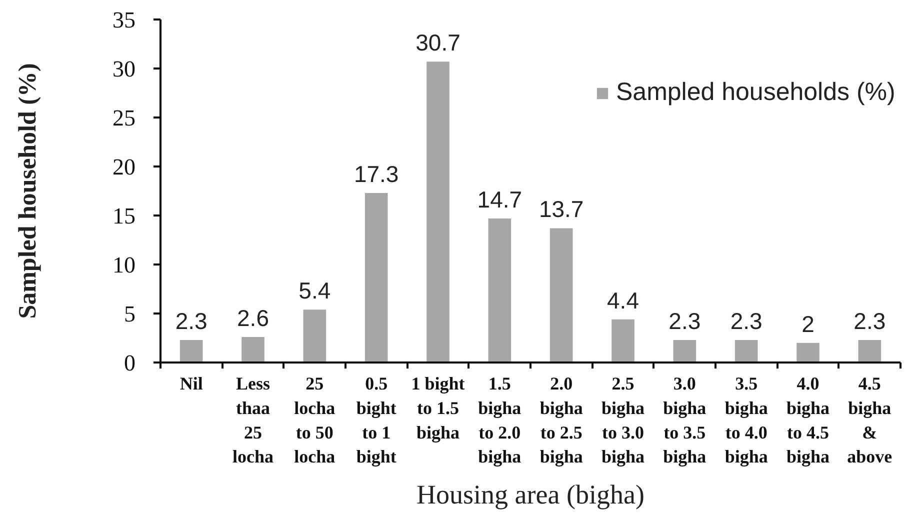 The height and width of the screenshot is (516, 905). I want to click on y-tick-label: 10, so click(124, 265).